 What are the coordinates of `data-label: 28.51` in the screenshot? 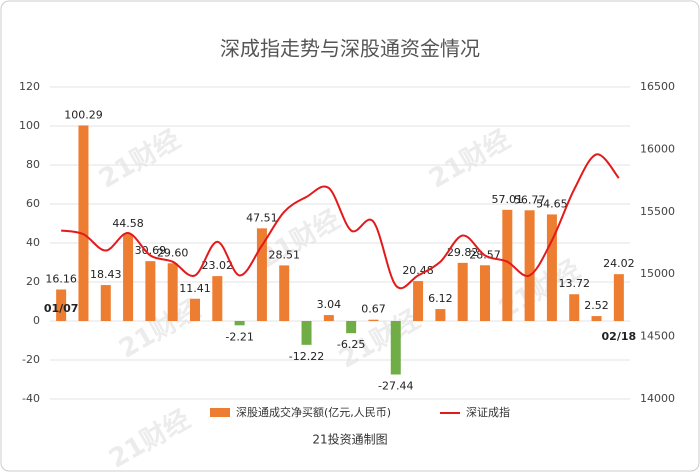 It's located at (284, 254).